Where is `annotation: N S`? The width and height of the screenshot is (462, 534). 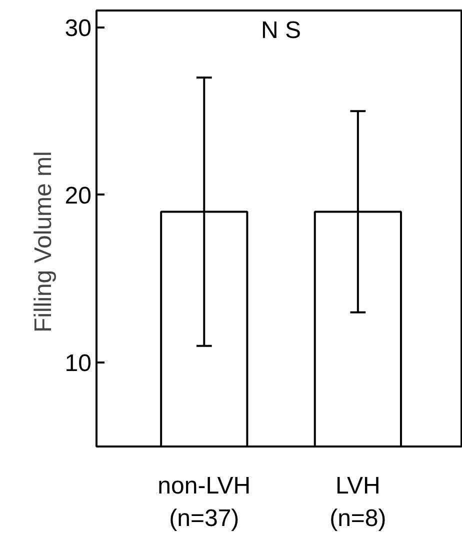 annotation: N S is located at coordinates (281, 30).